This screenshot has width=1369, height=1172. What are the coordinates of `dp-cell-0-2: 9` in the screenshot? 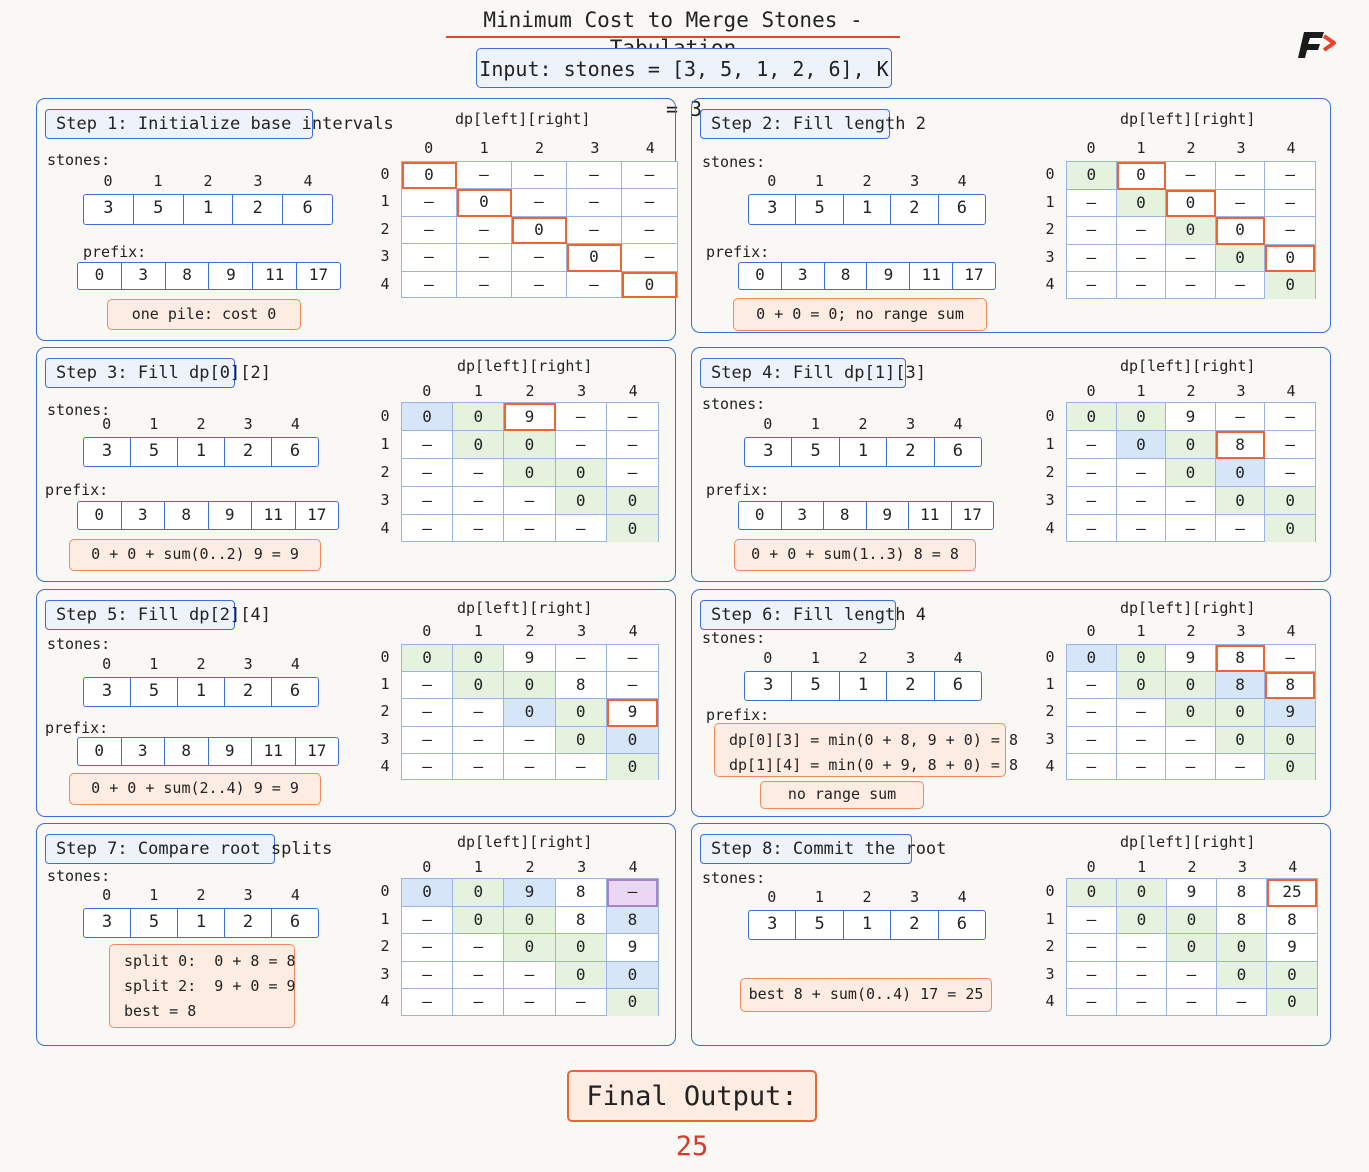 It's located at (1192, 893).